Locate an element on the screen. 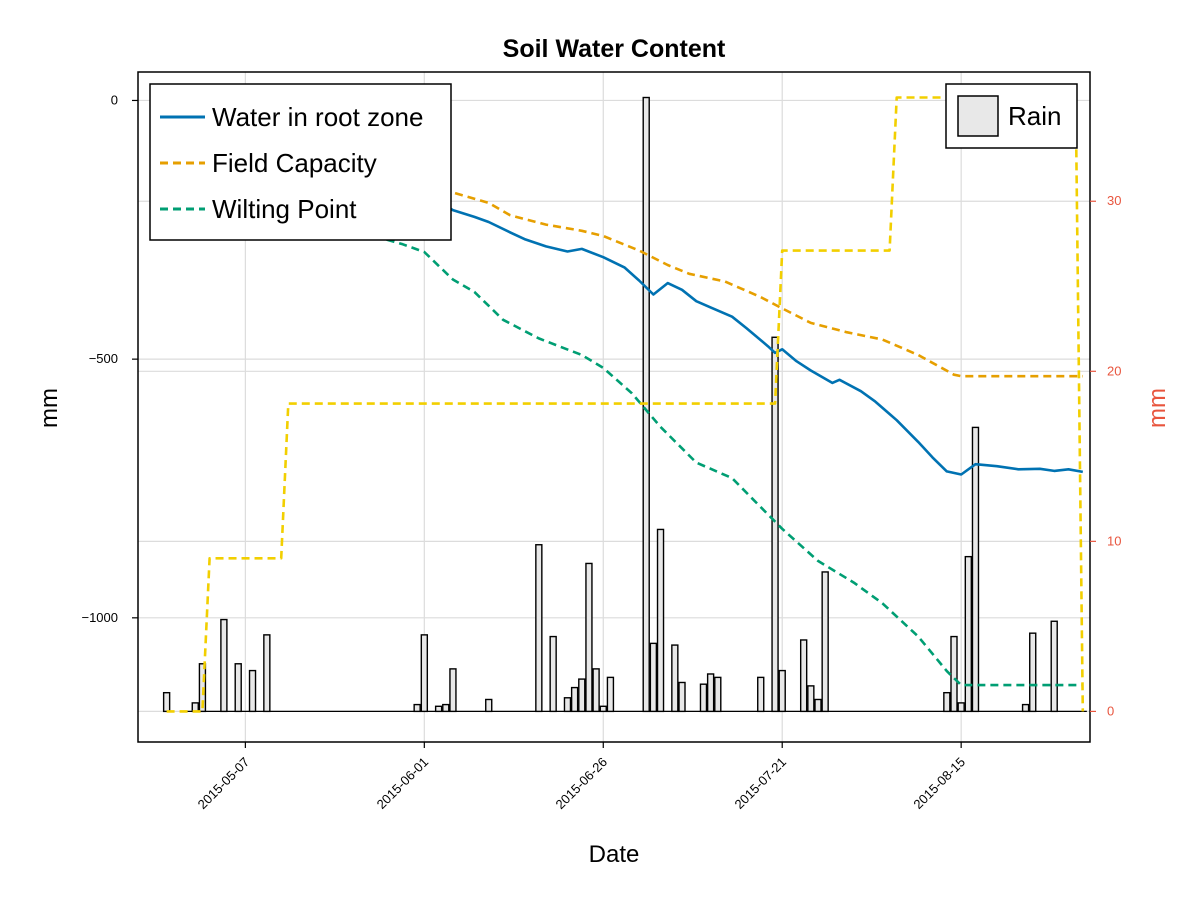  x-axis-label: Date is located at coordinates (614, 854).